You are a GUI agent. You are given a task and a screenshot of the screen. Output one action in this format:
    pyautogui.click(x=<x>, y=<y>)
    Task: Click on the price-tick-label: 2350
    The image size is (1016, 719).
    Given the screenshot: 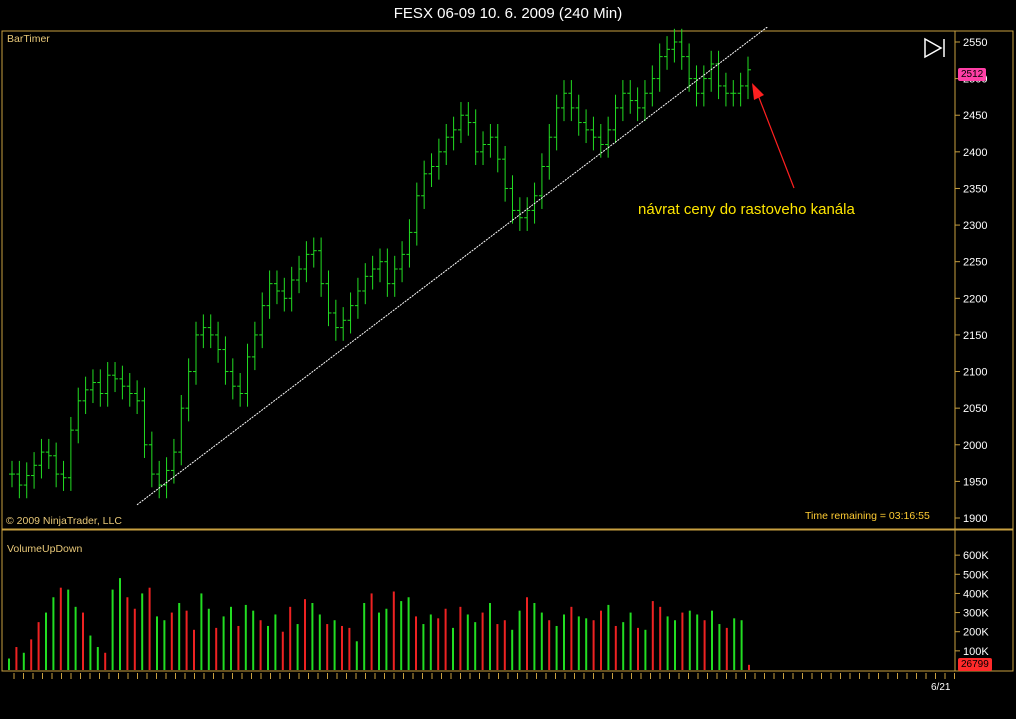 What is the action you would take?
    pyautogui.click(x=975, y=189)
    